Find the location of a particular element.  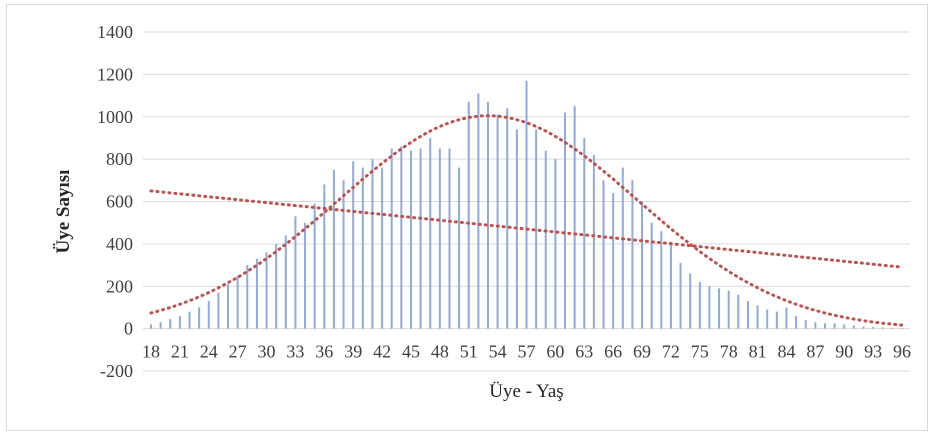

x-tick-label: 87 is located at coordinates (815, 352).